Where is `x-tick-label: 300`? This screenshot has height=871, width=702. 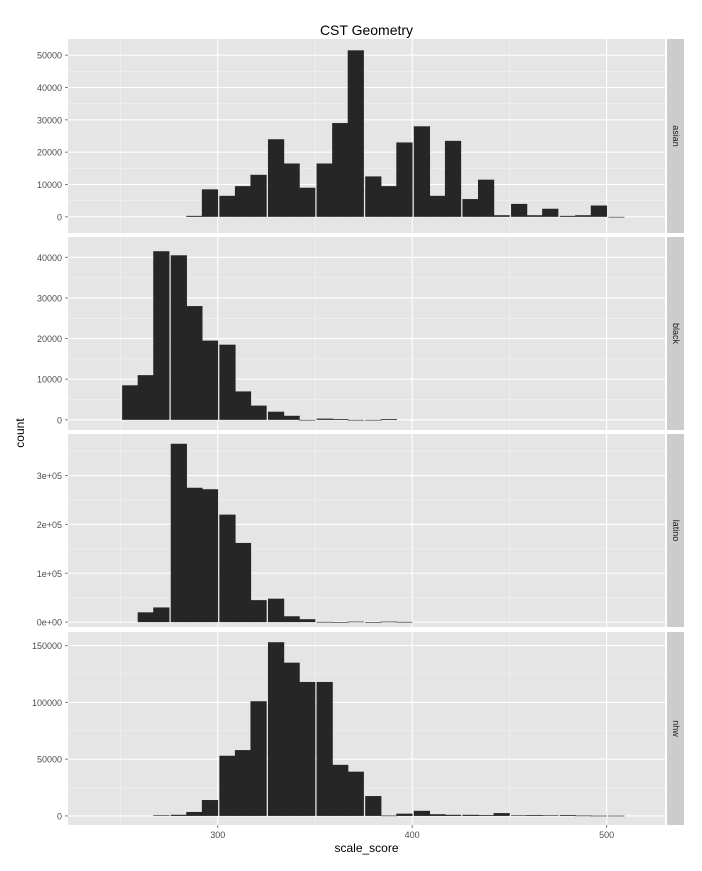 x-tick-label: 300 is located at coordinates (217, 835).